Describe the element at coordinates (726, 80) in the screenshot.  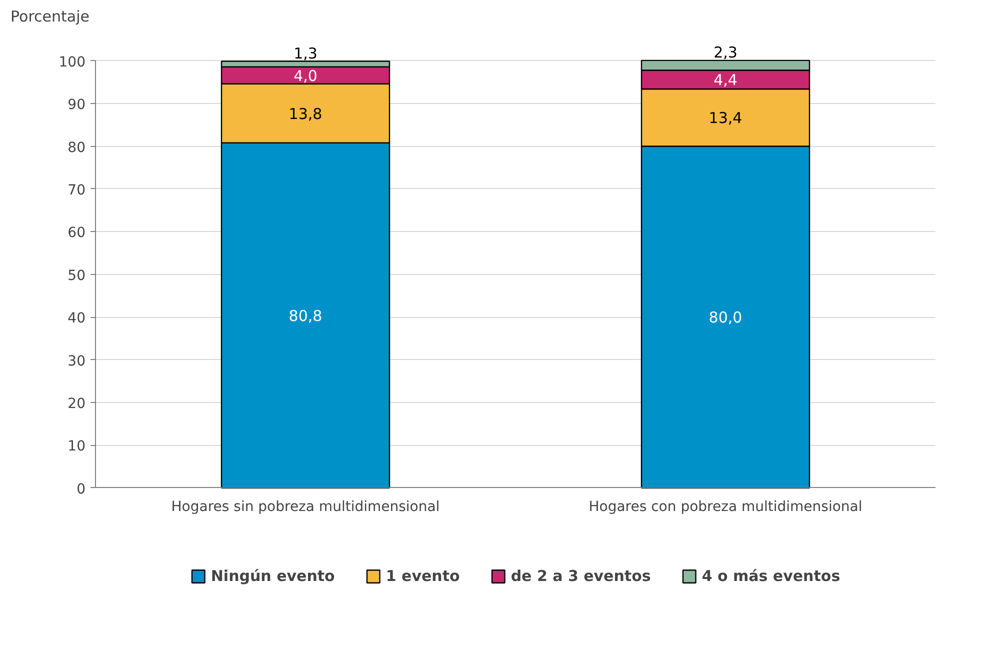
I see `data-label: 4,4` at that location.